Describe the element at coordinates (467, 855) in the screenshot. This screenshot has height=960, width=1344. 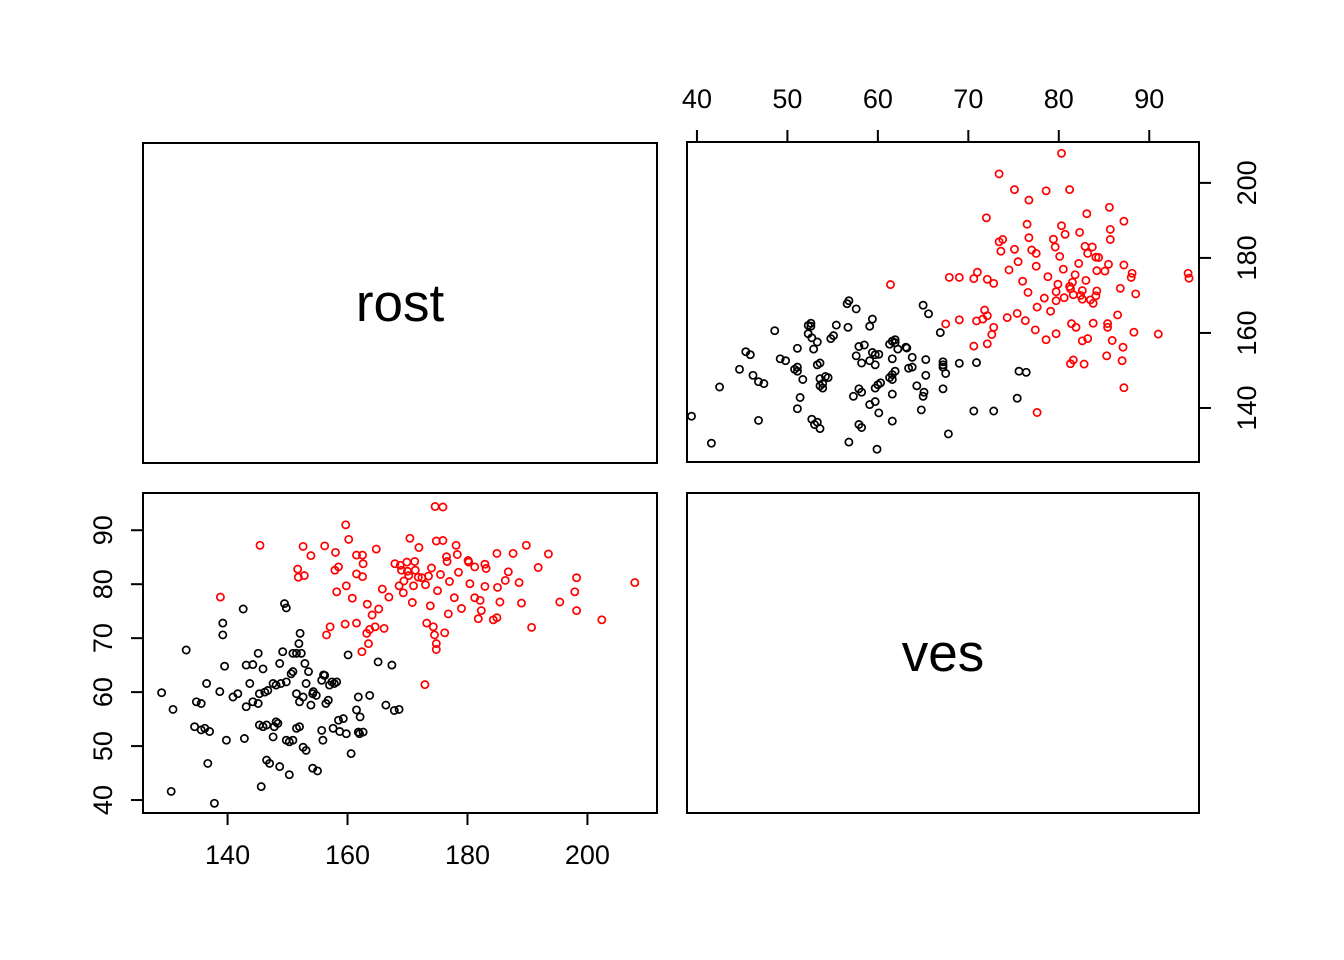
I see `tick-label: 180` at that location.